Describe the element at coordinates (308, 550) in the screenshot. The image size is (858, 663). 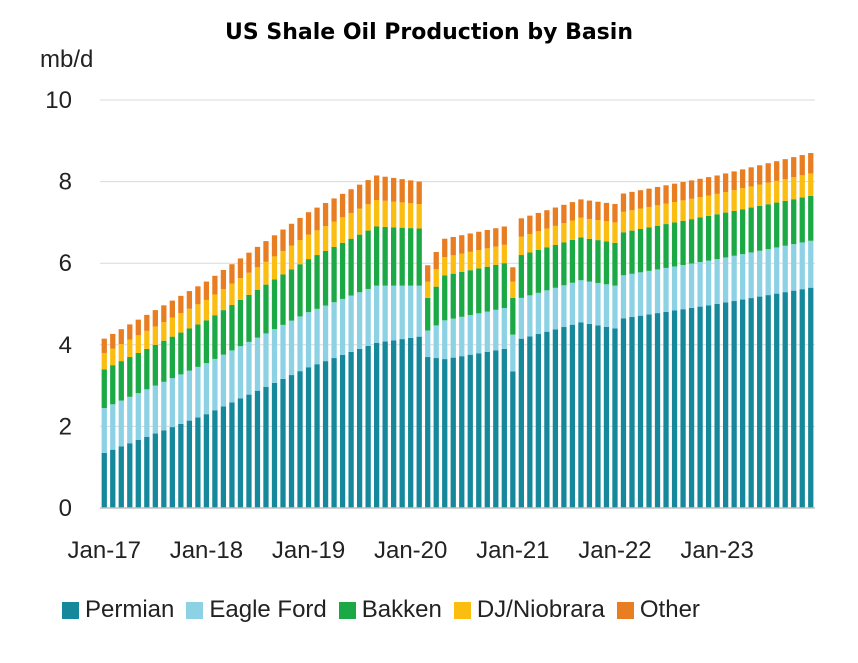
I see `x-tick-label: Jan-19` at that location.